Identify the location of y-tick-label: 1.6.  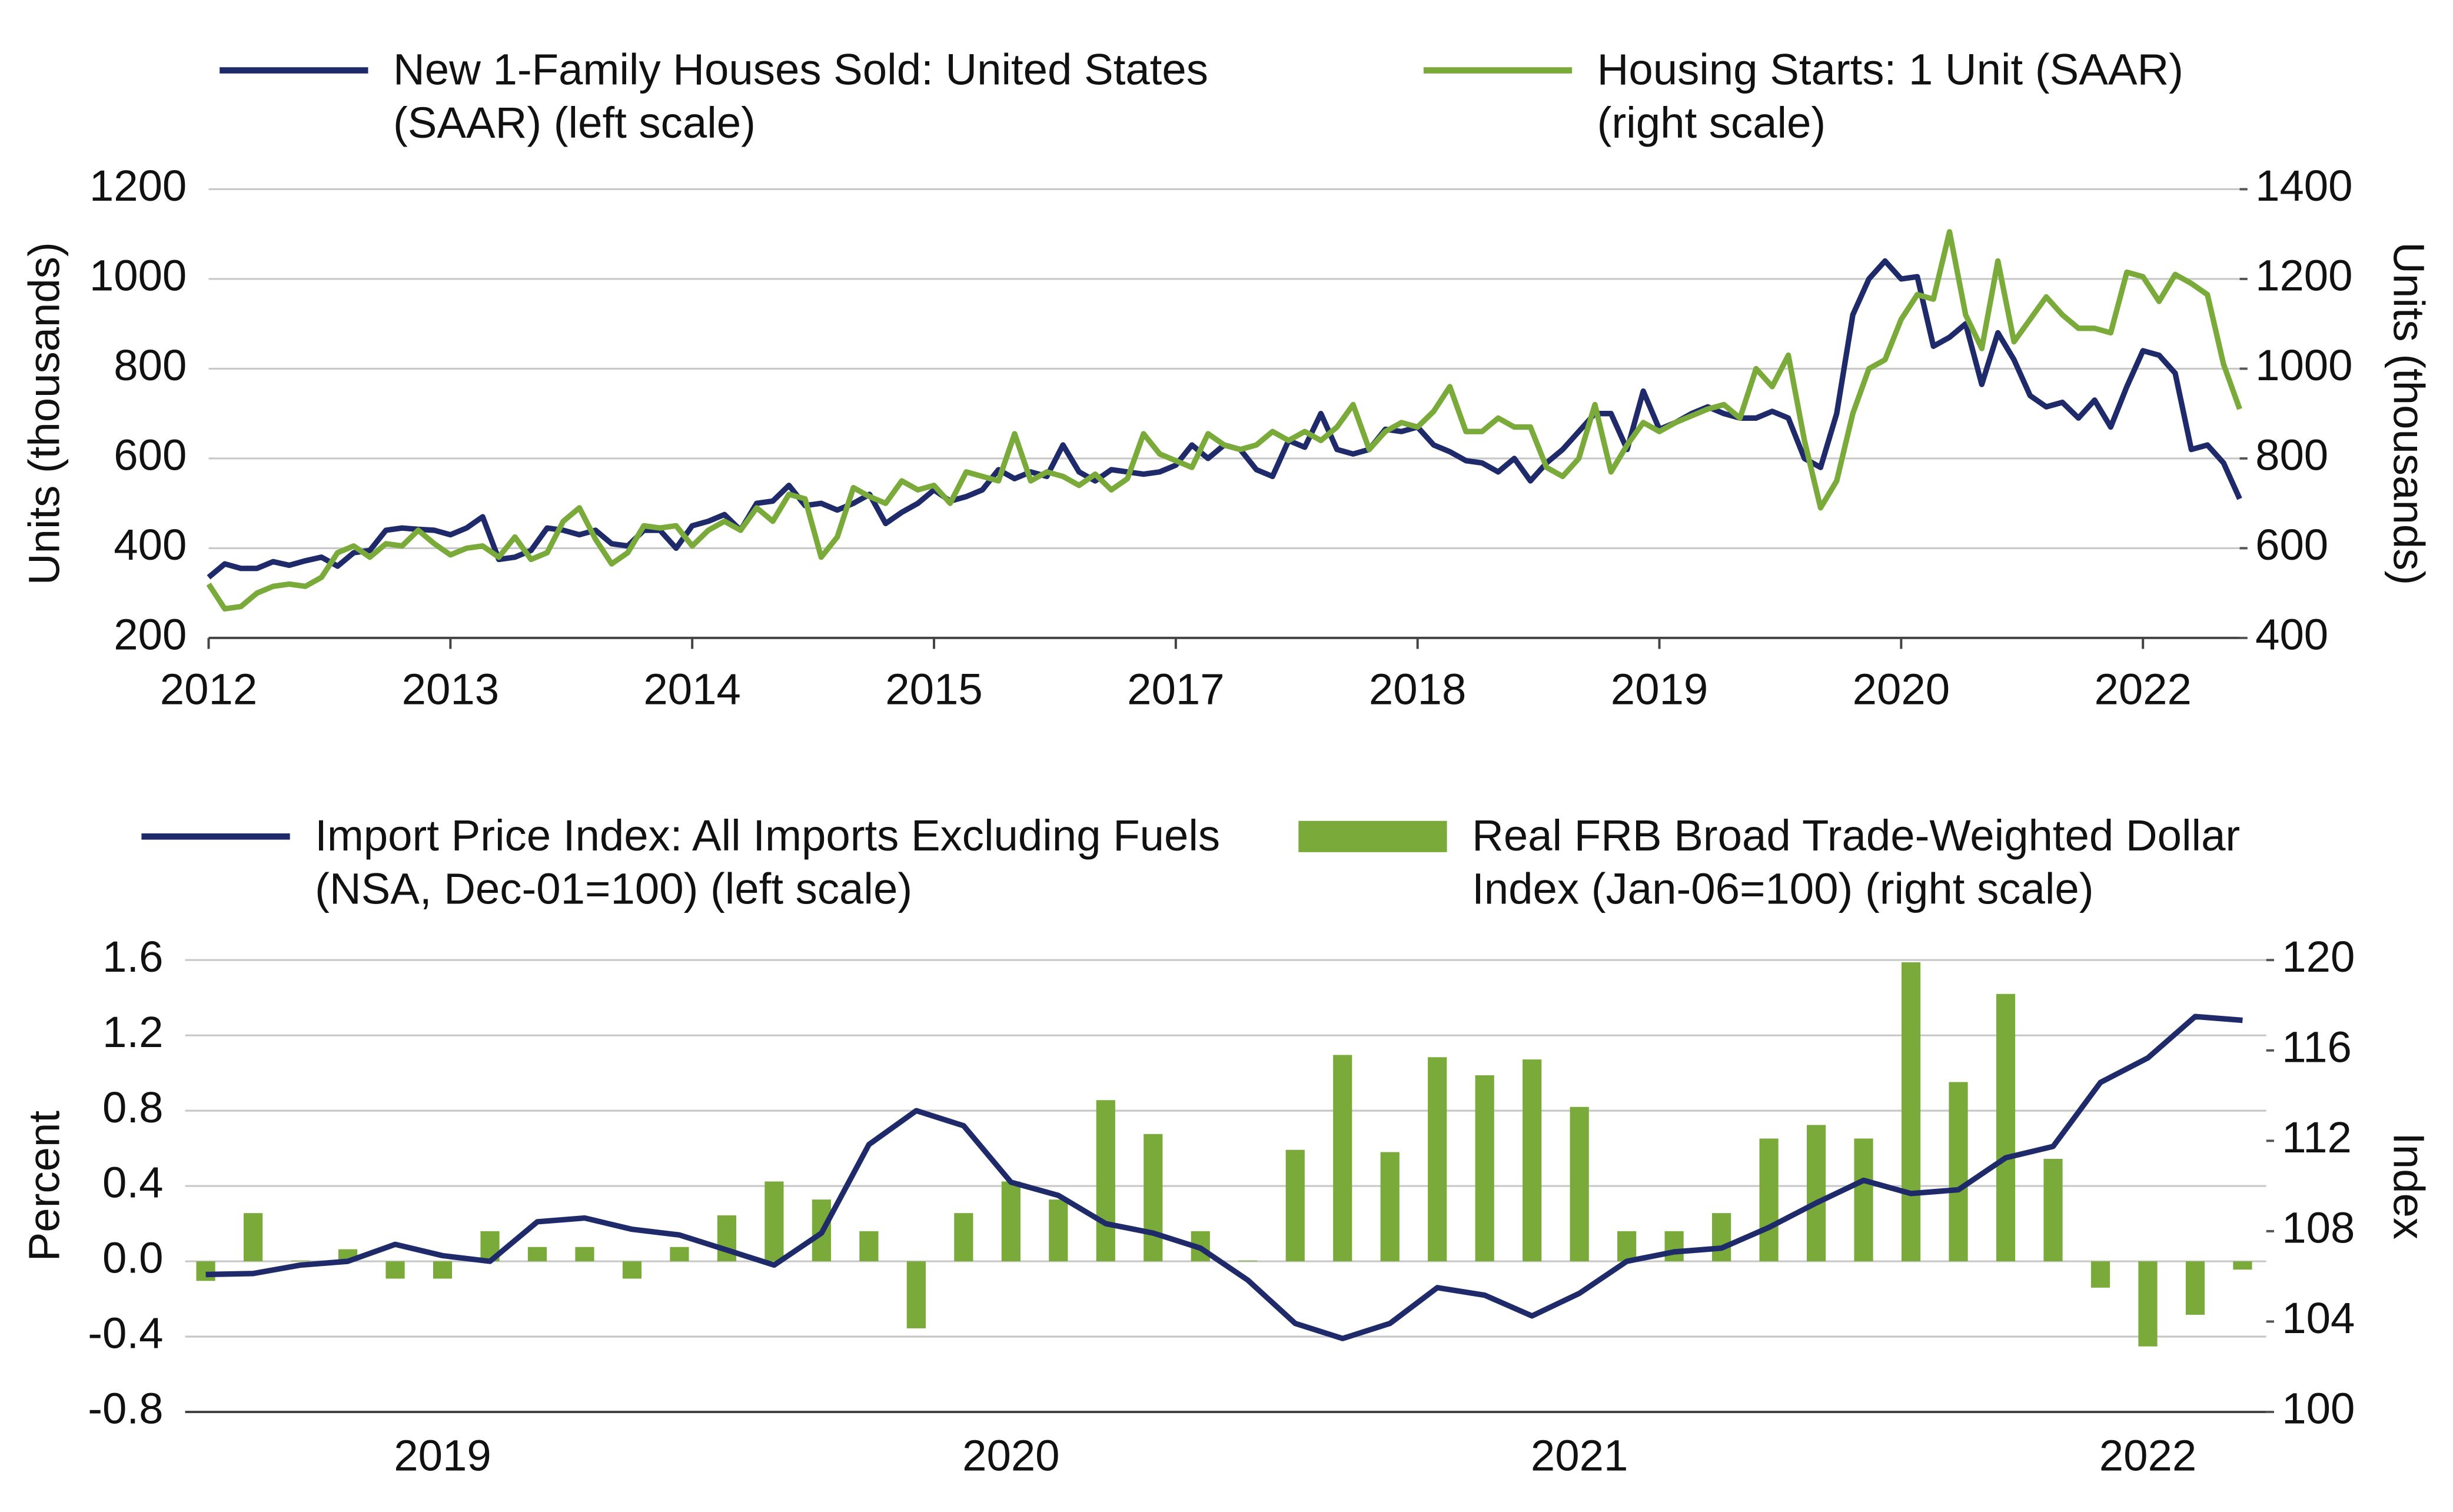
(132, 957).